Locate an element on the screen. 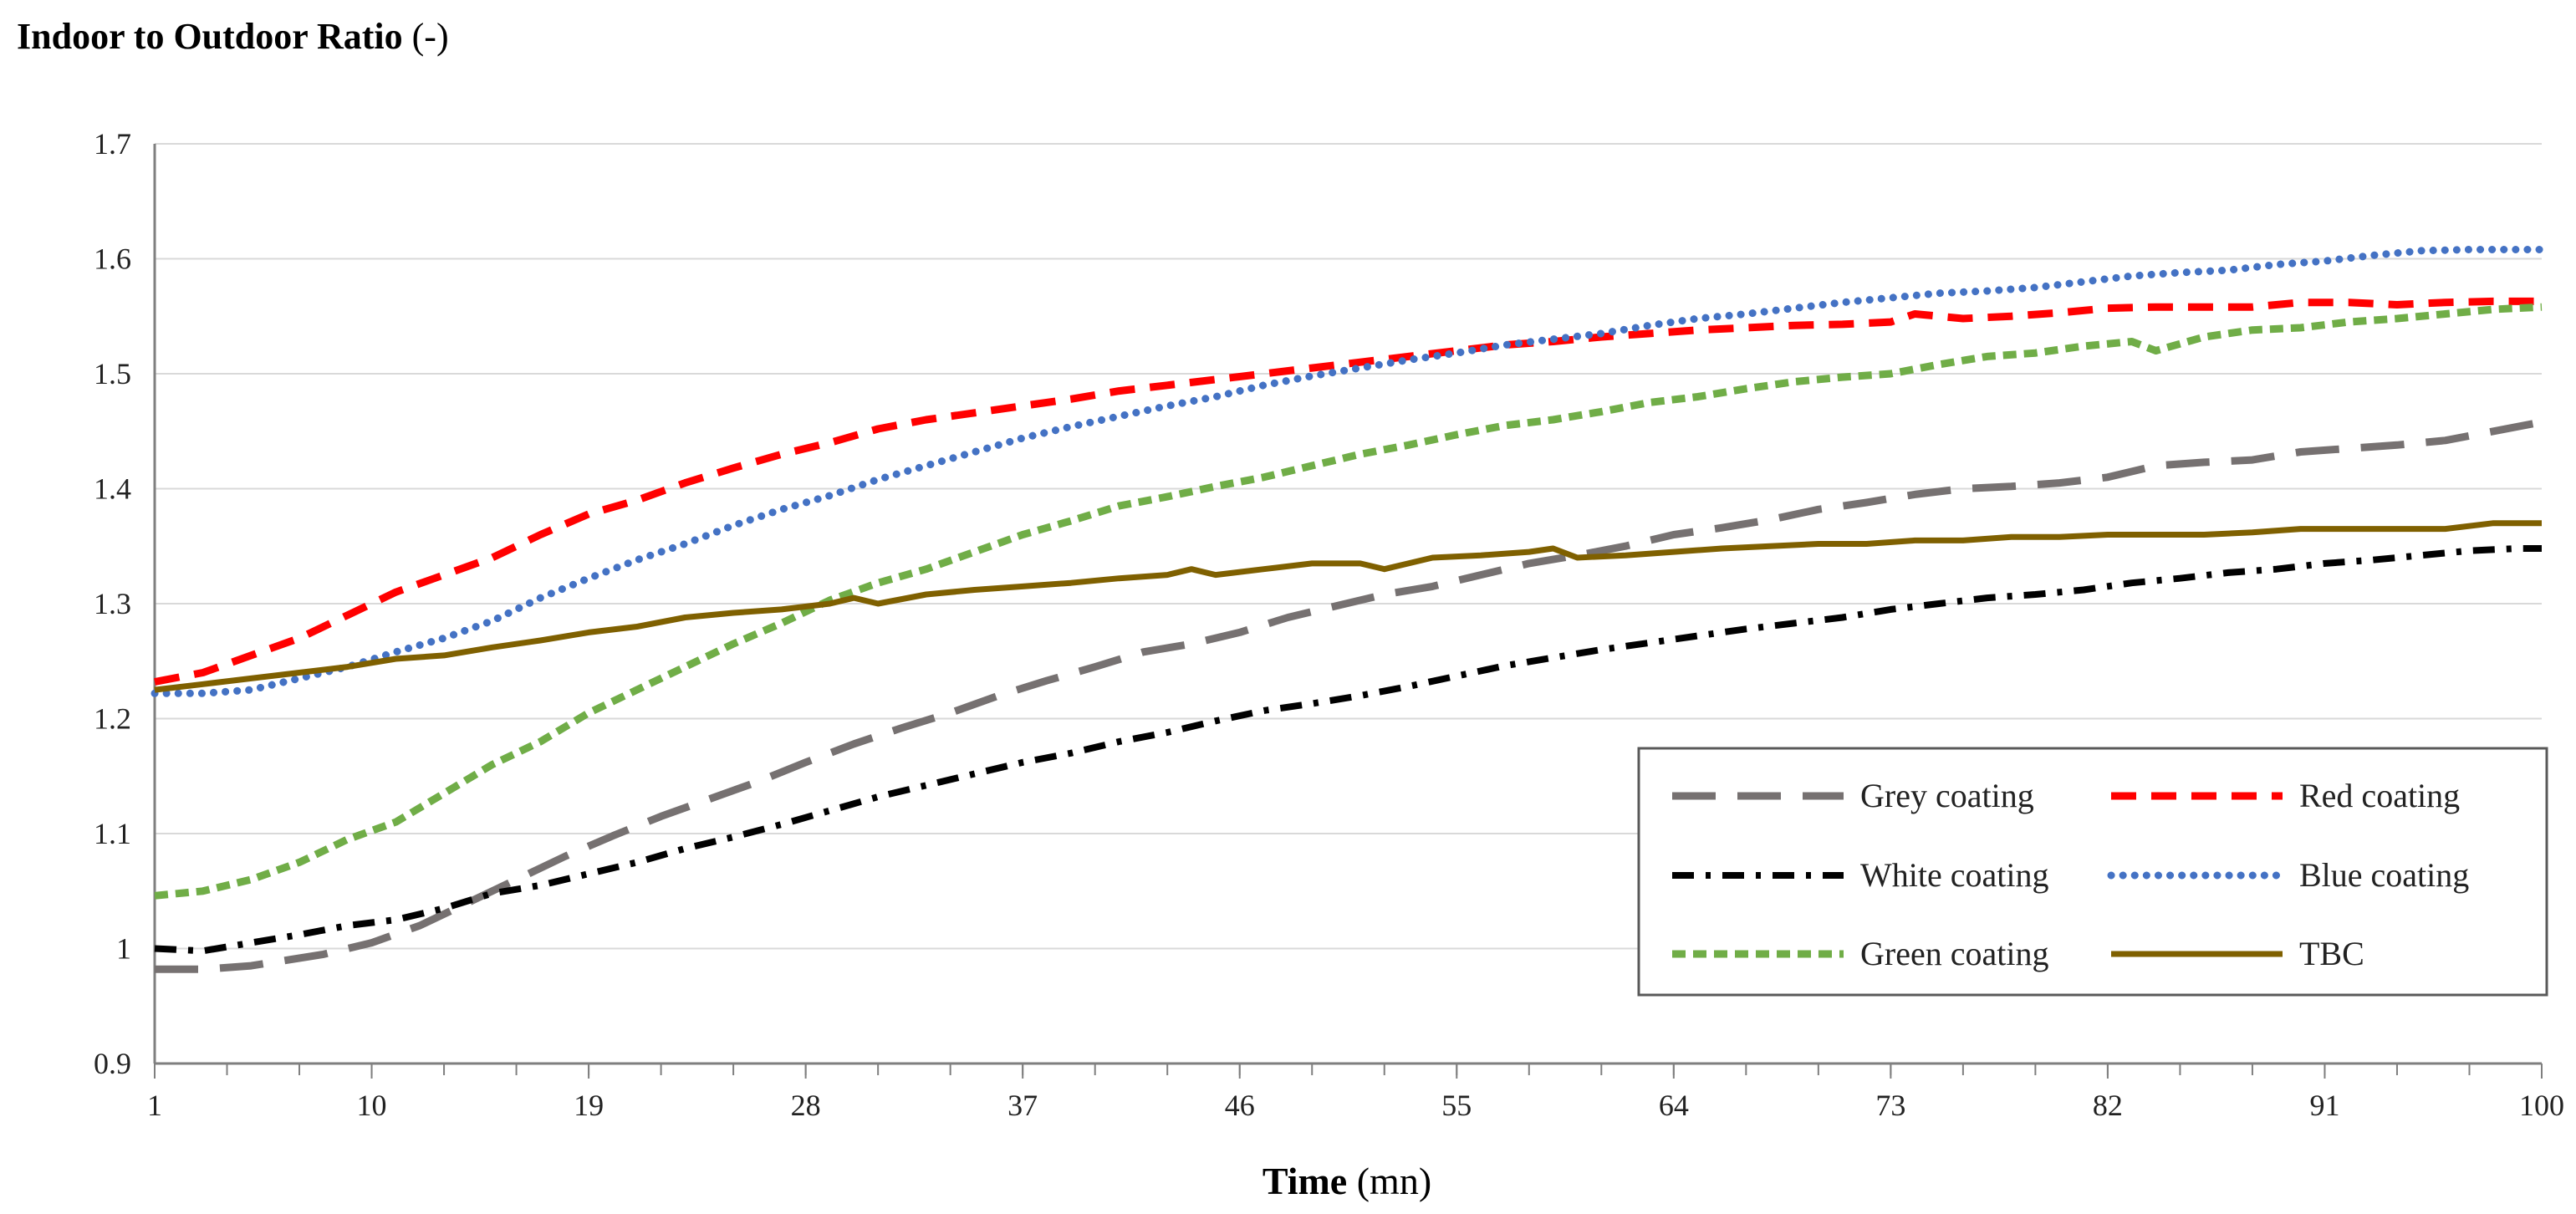 Image resolution: width=2576 pixels, height=1214 pixels. x-tick-label-46: 46 is located at coordinates (1240, 1105).